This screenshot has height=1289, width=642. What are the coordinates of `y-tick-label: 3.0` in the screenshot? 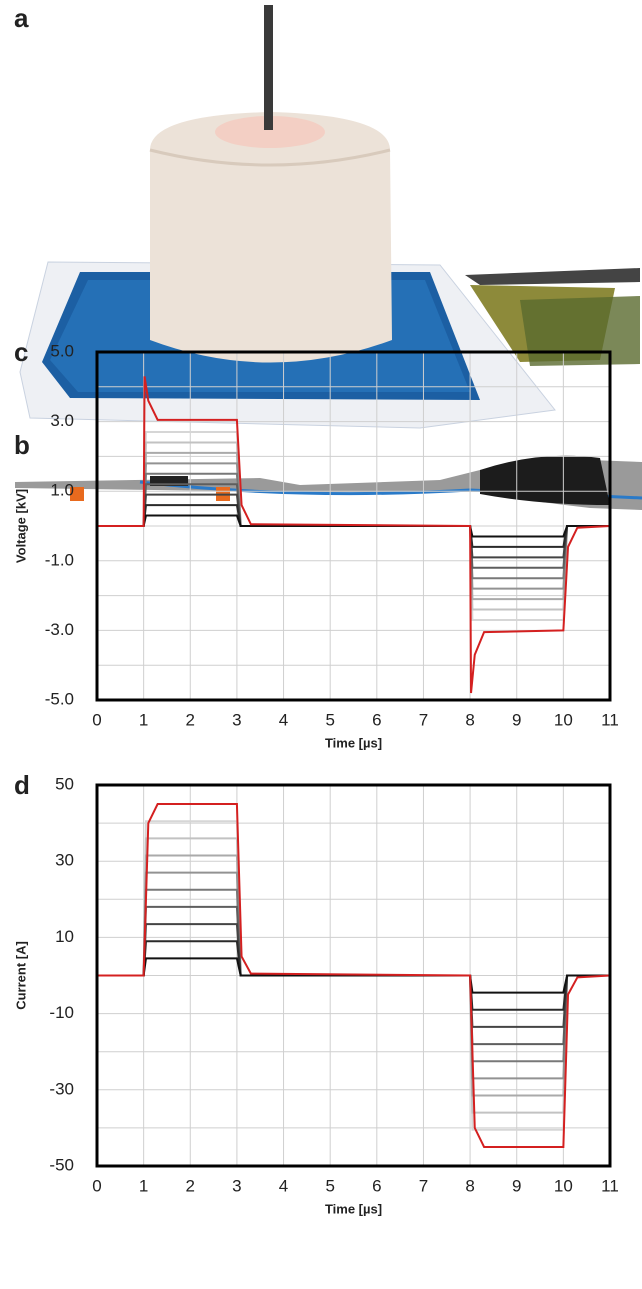 It's located at (62, 420).